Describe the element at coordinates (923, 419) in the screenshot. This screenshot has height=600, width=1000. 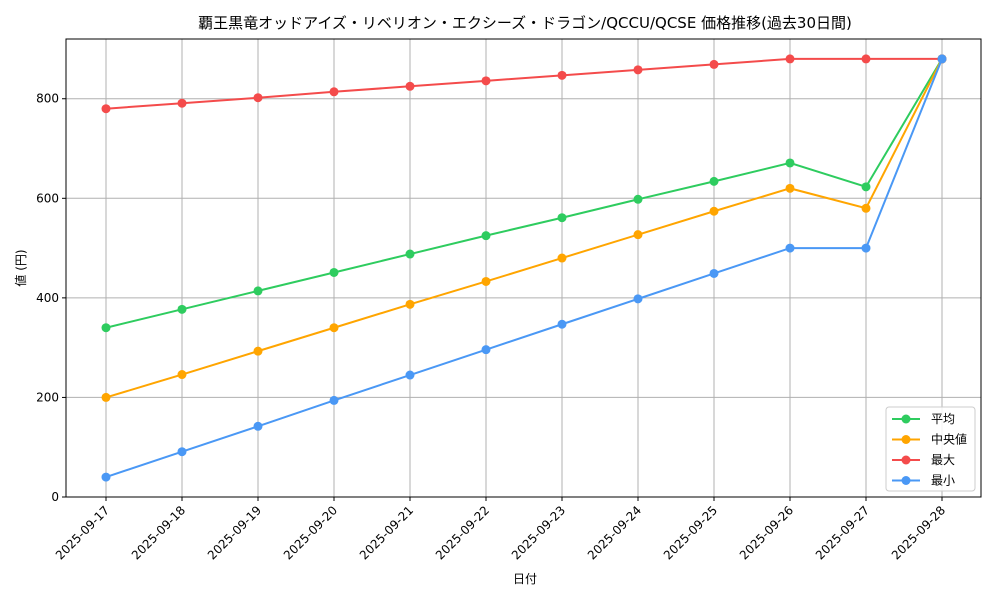
I see `legend-item: 平均` at that location.